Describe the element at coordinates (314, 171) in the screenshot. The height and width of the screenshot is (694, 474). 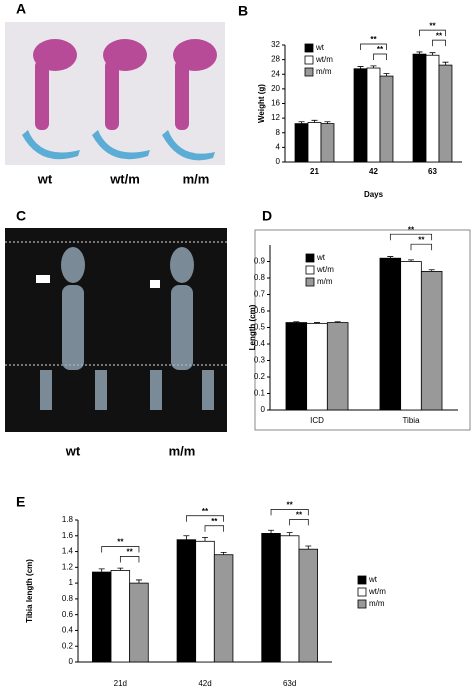
I see `x-tick-label: 21` at that location.